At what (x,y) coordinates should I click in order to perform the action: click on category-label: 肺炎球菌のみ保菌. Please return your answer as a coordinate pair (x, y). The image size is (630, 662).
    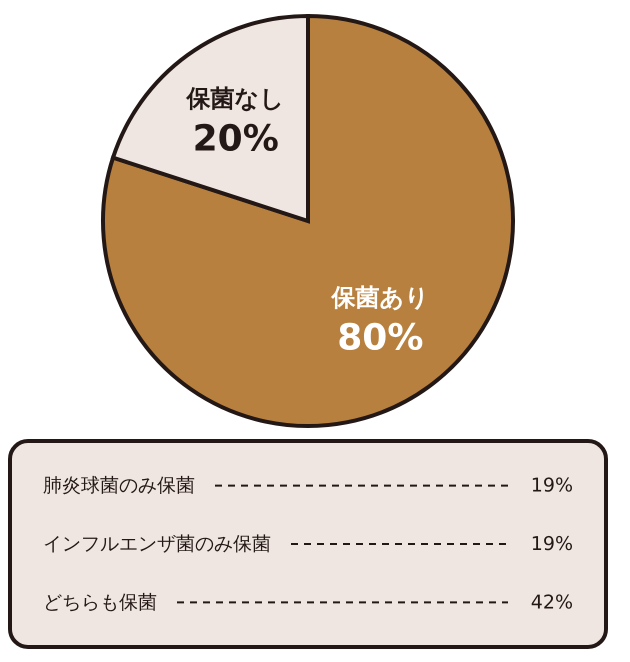
    Looking at the image, I should click on (119, 485).